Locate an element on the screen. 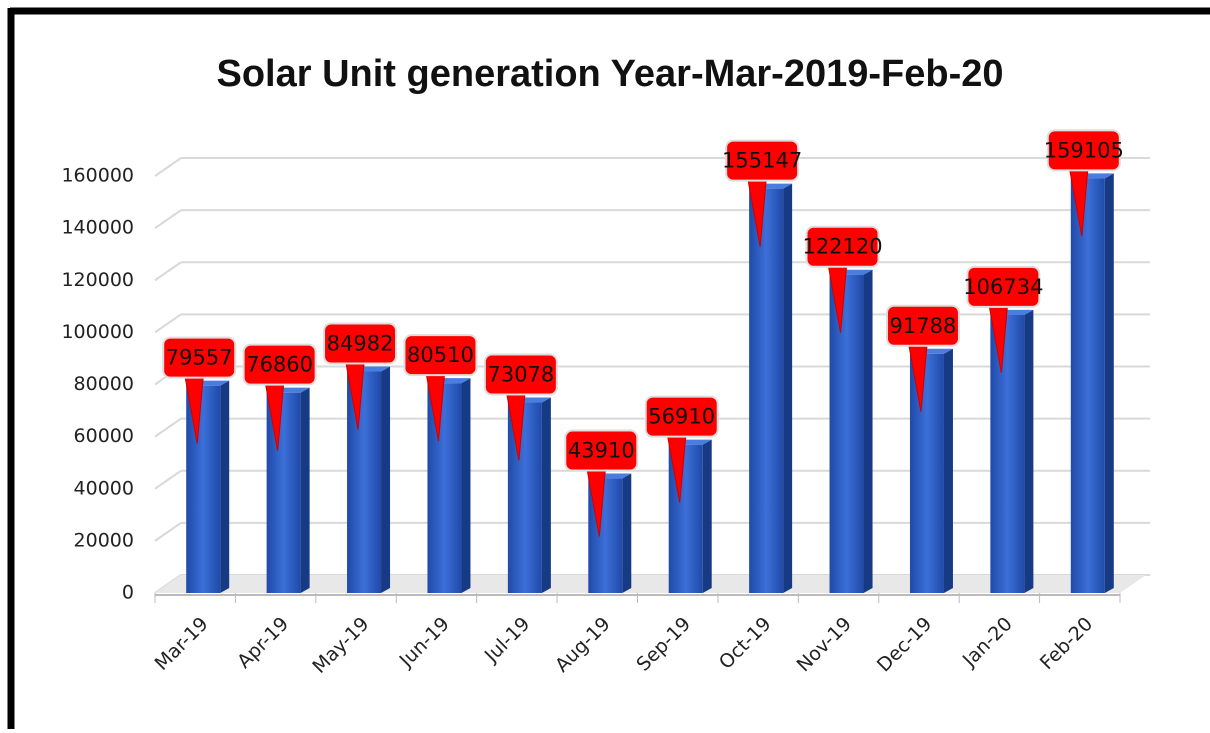 The height and width of the screenshot is (733, 1210). data-label: 56910 is located at coordinates (681, 417).